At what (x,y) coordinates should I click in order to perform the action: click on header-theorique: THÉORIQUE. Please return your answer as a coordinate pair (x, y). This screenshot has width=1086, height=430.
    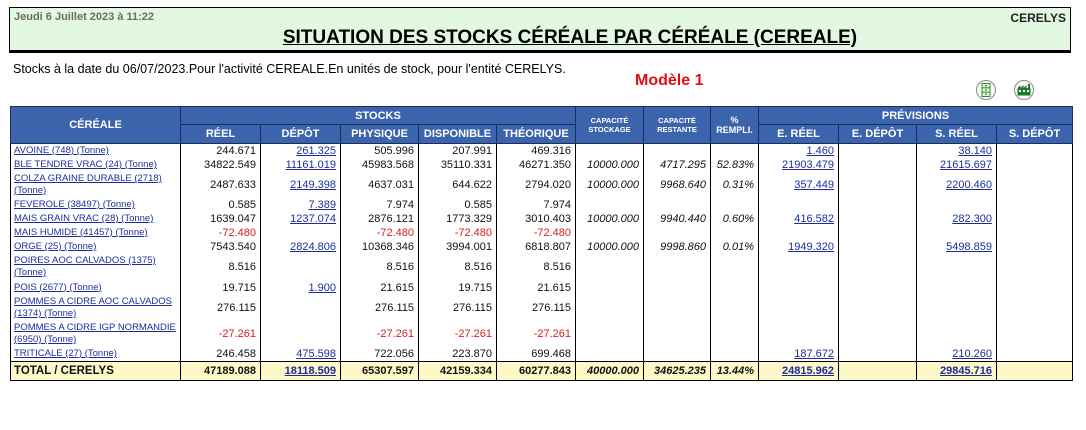
    Looking at the image, I should click on (536, 134).